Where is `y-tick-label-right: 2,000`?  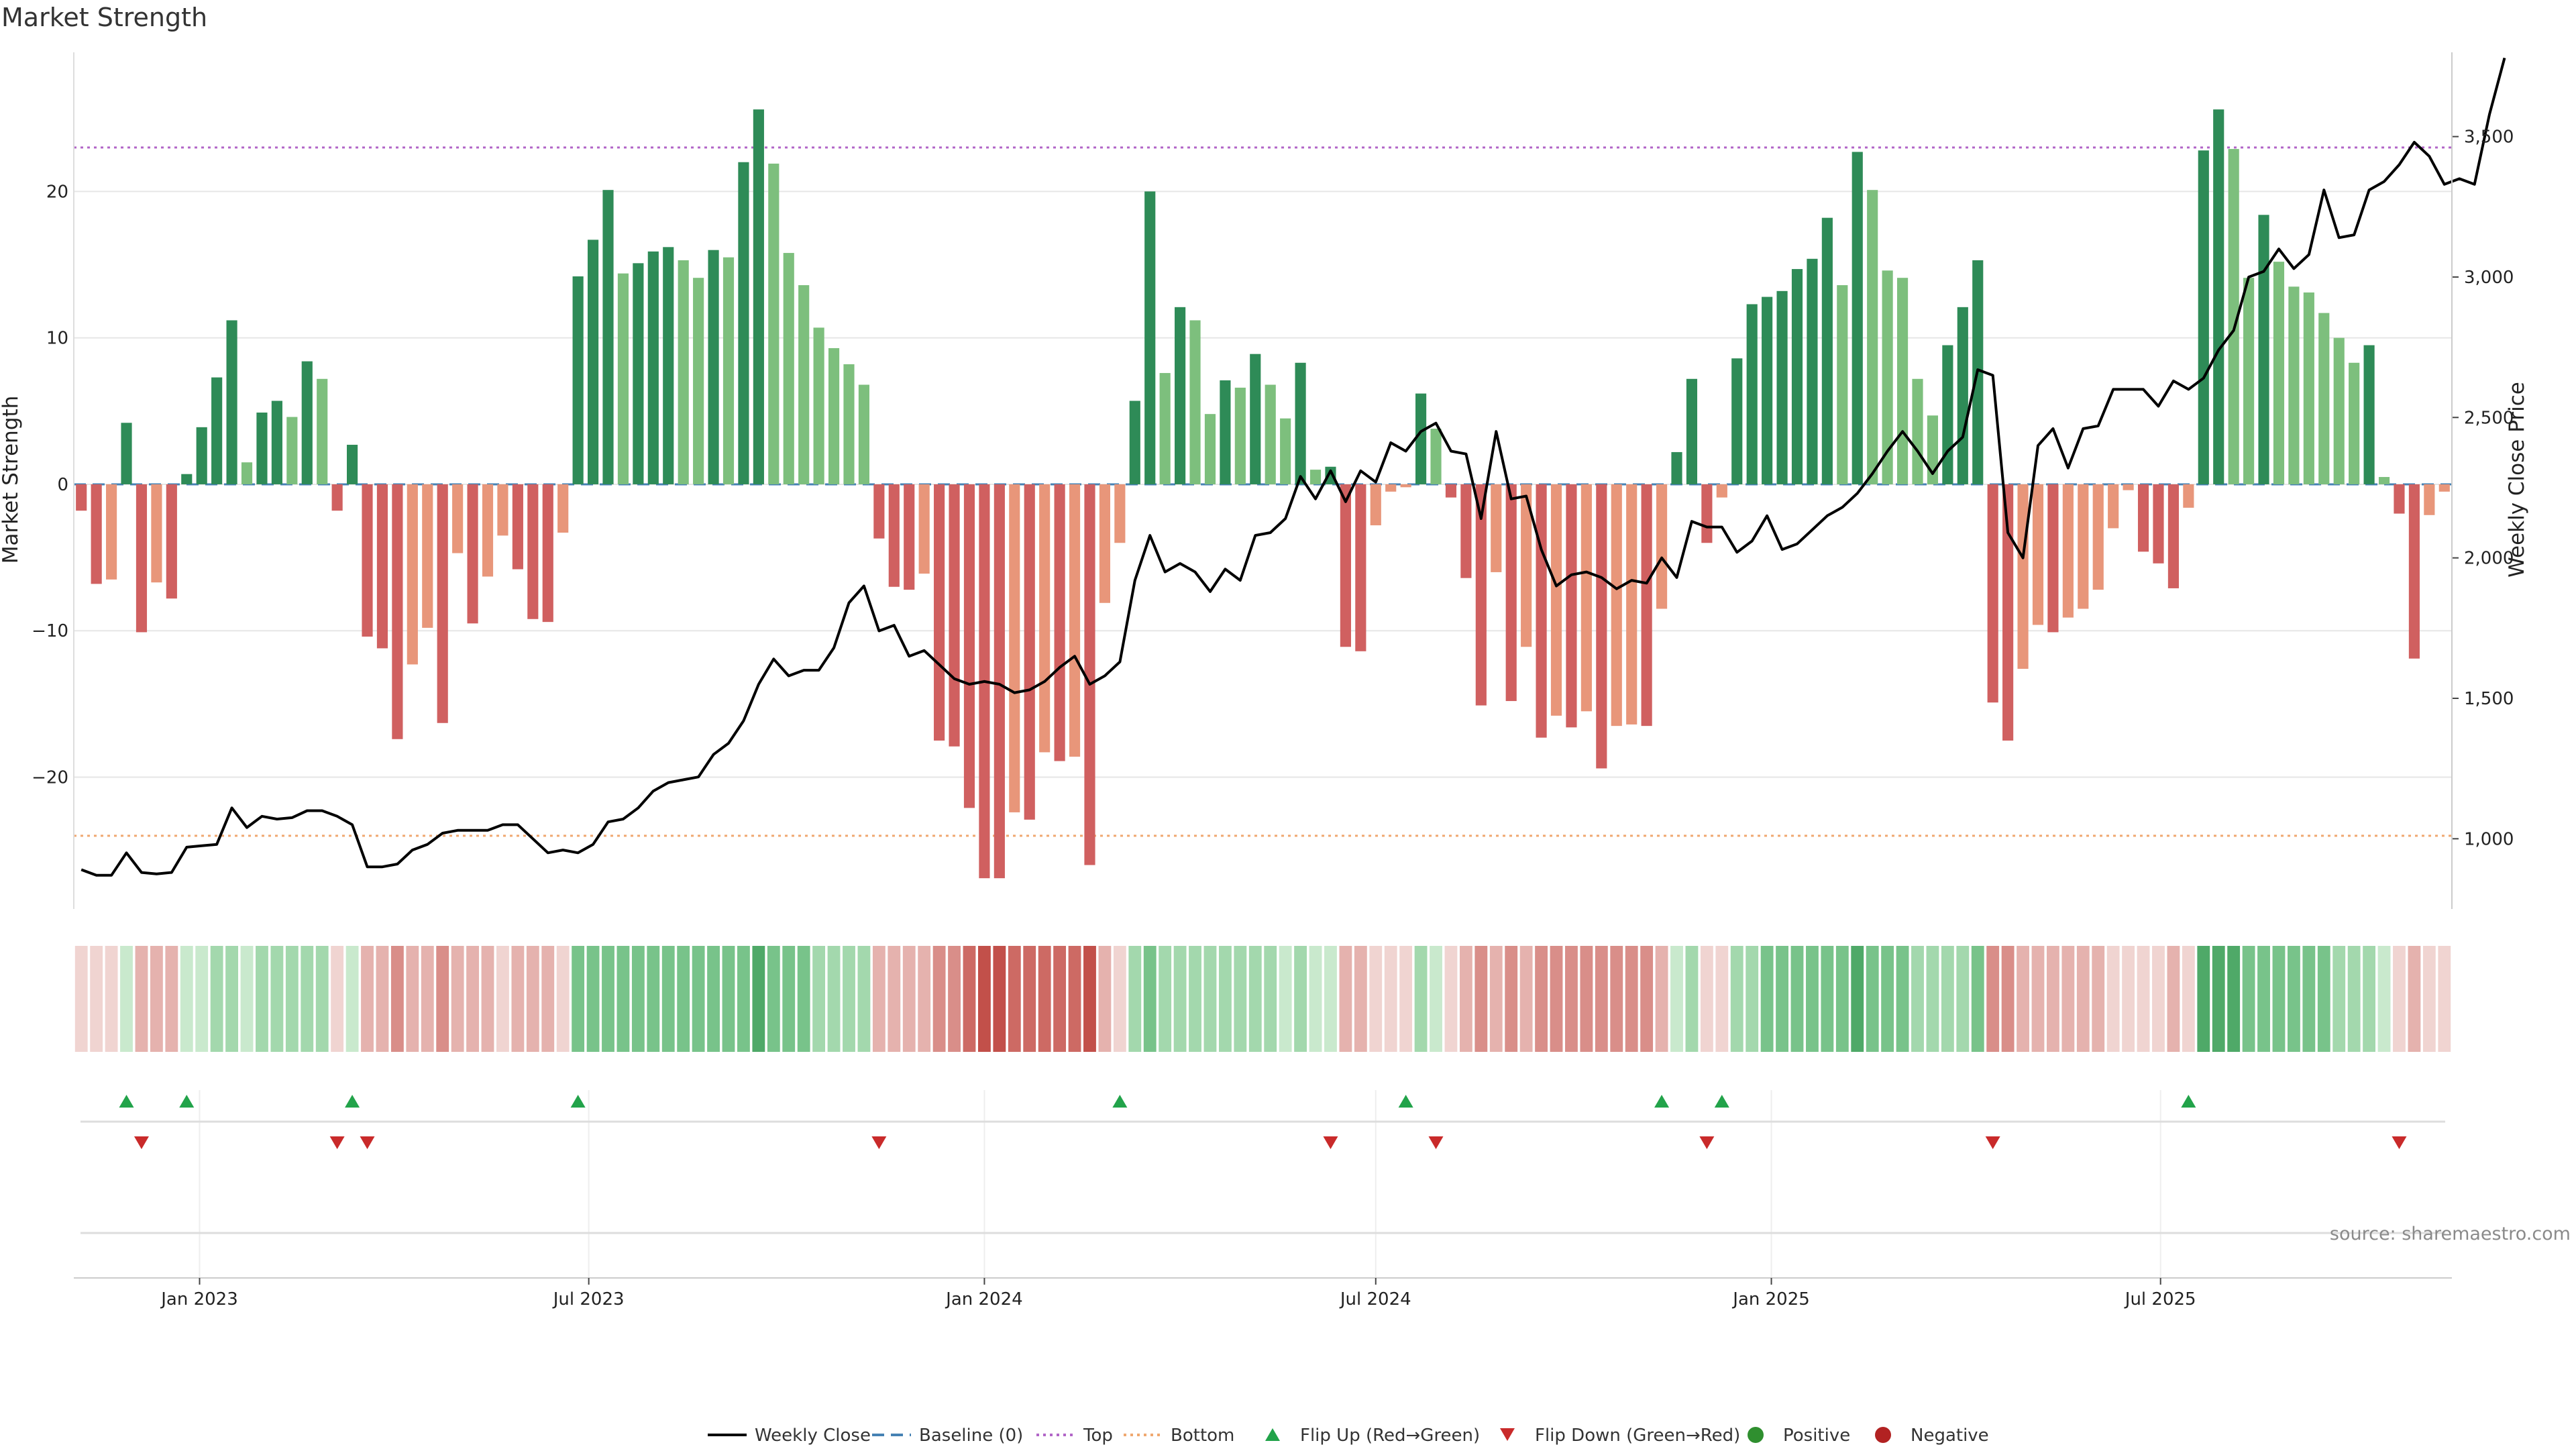
y-tick-label-right: 2,000 is located at coordinates (2489, 559).